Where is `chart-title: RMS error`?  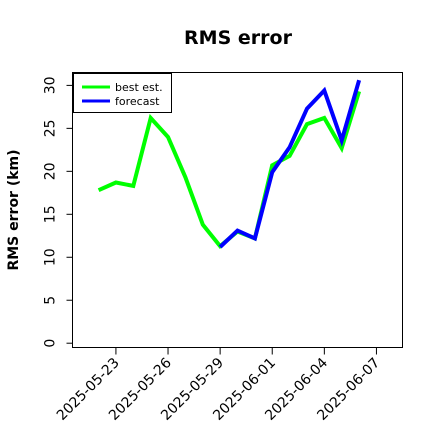 chart-title: RMS error is located at coordinates (238, 38).